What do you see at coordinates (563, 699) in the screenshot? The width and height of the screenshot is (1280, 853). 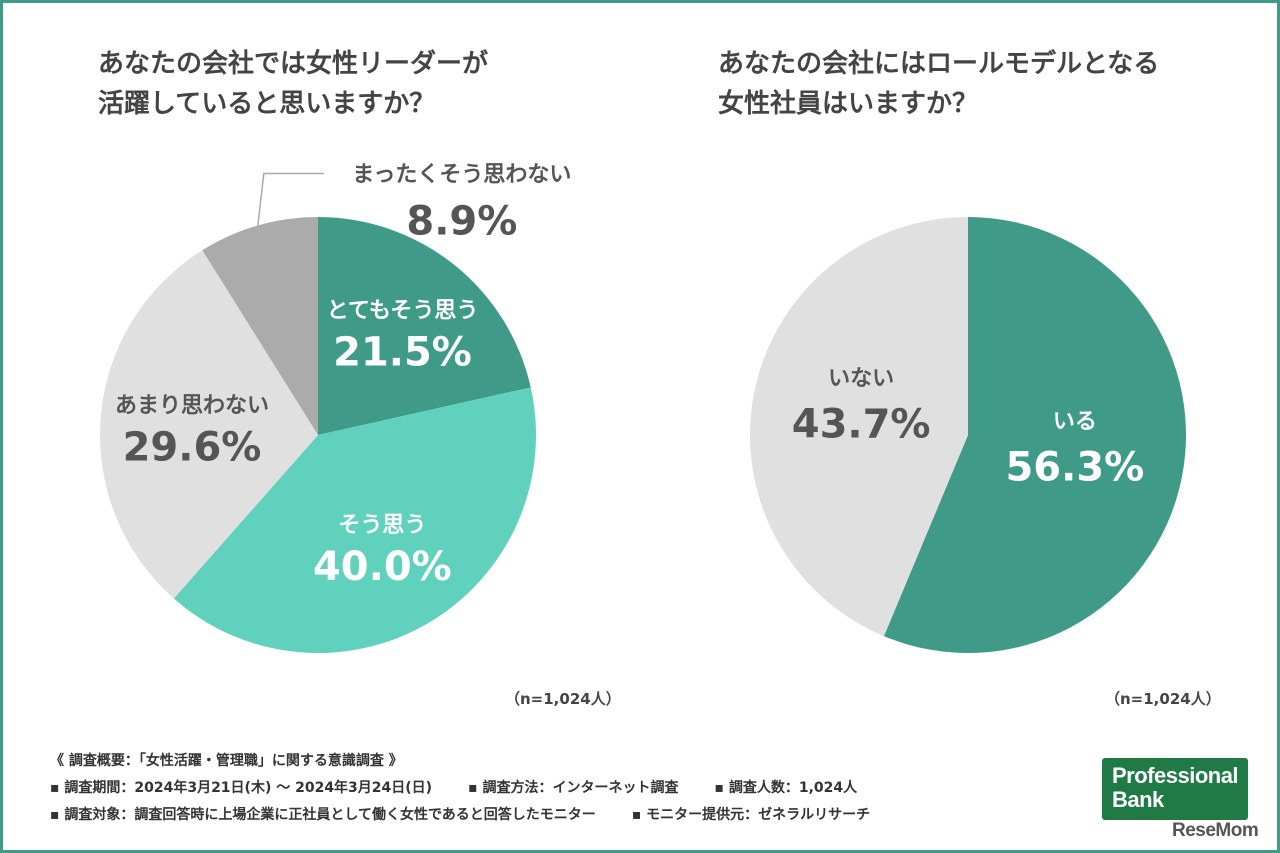 I see `left-sample-size: （n=1,024人）` at bounding box center [563, 699].